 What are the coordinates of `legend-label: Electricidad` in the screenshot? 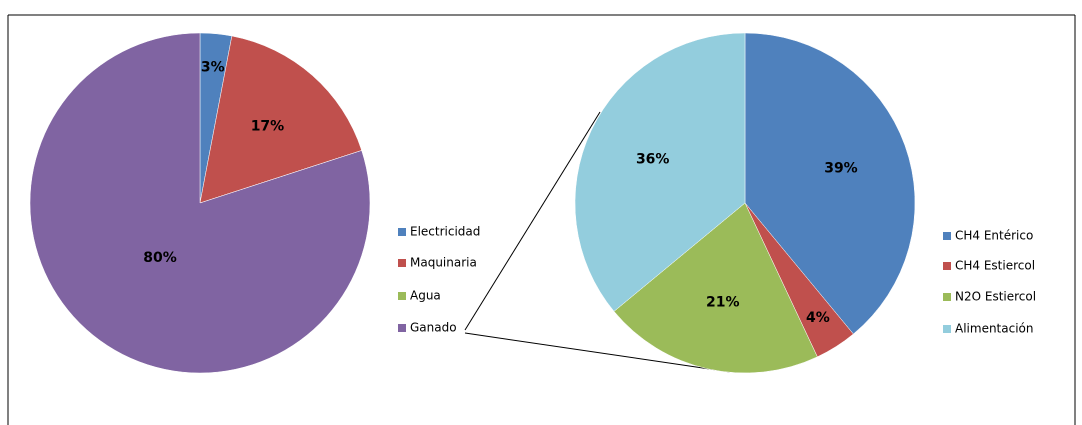 It's located at (445, 232).